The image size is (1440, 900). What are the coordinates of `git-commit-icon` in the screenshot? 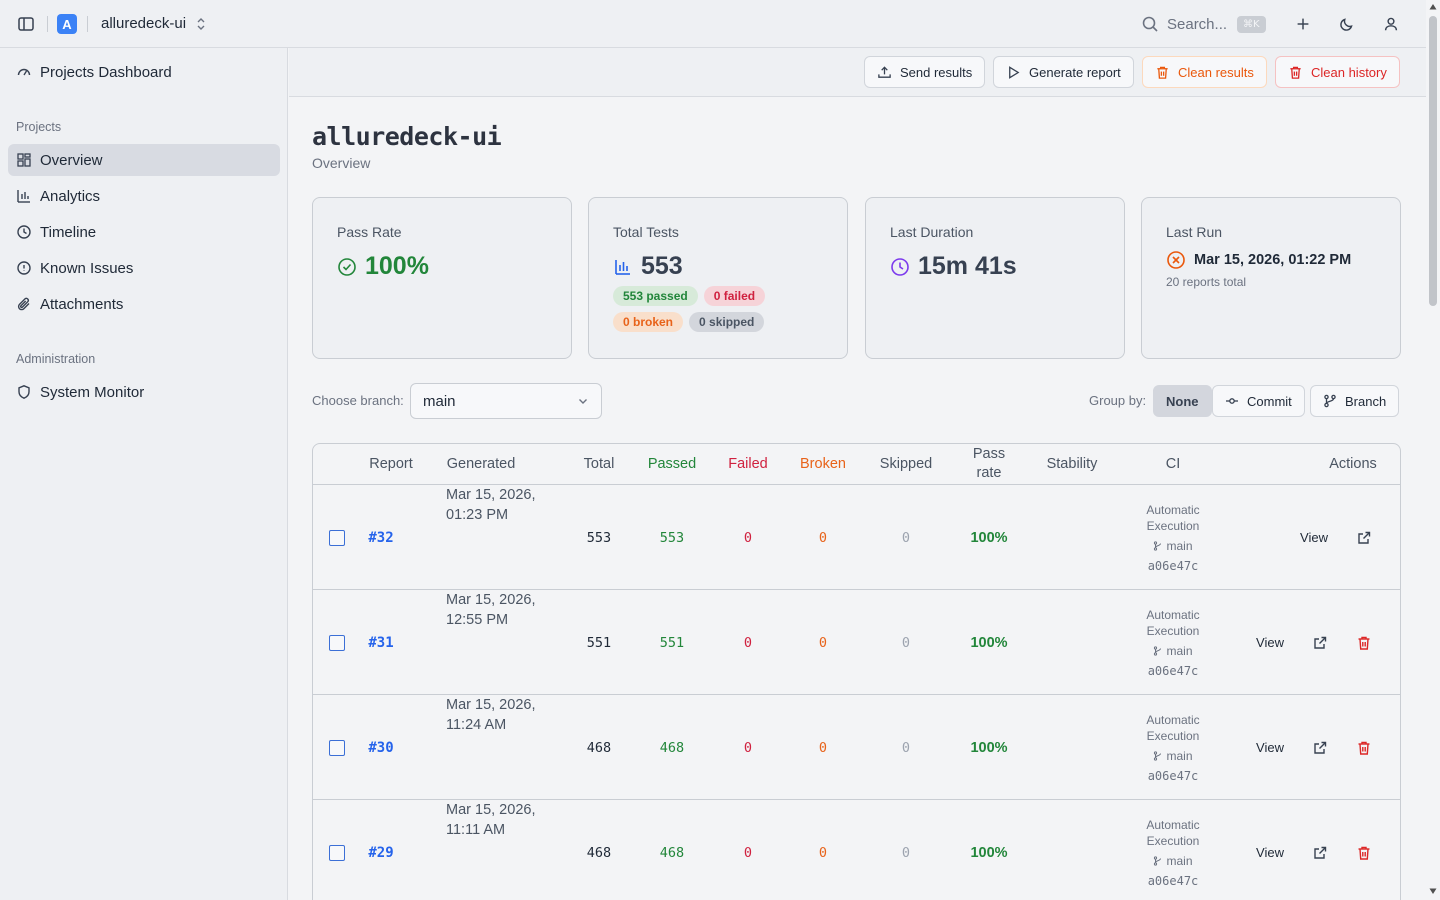 It's located at (1232, 401).